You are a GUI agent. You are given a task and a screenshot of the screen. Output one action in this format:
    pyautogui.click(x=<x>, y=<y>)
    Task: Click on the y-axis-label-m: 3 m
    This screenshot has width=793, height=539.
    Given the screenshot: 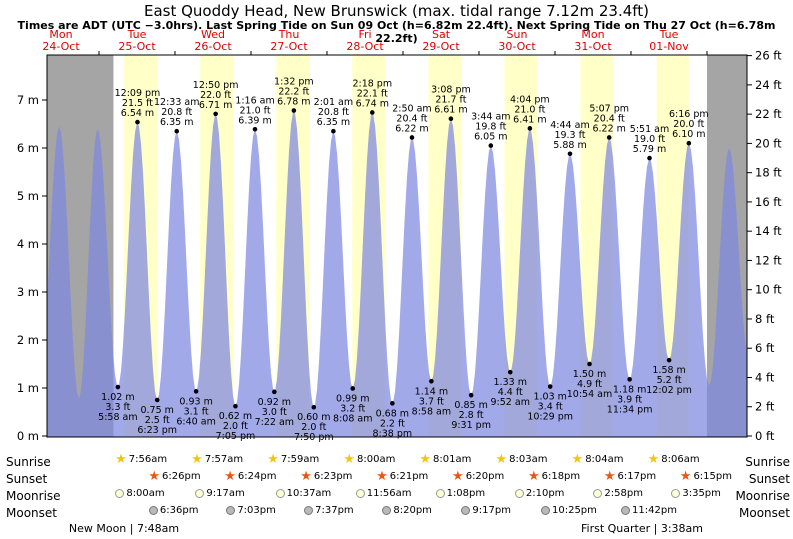 What is the action you would take?
    pyautogui.click(x=28, y=292)
    